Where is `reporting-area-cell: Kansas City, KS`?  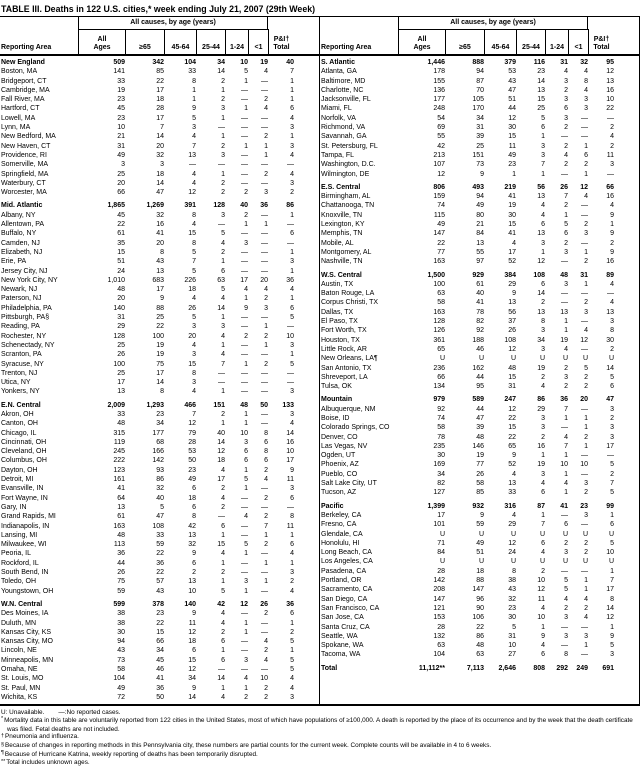
reporting-area-cell: Kansas City, KS is located at coordinates (26, 632).